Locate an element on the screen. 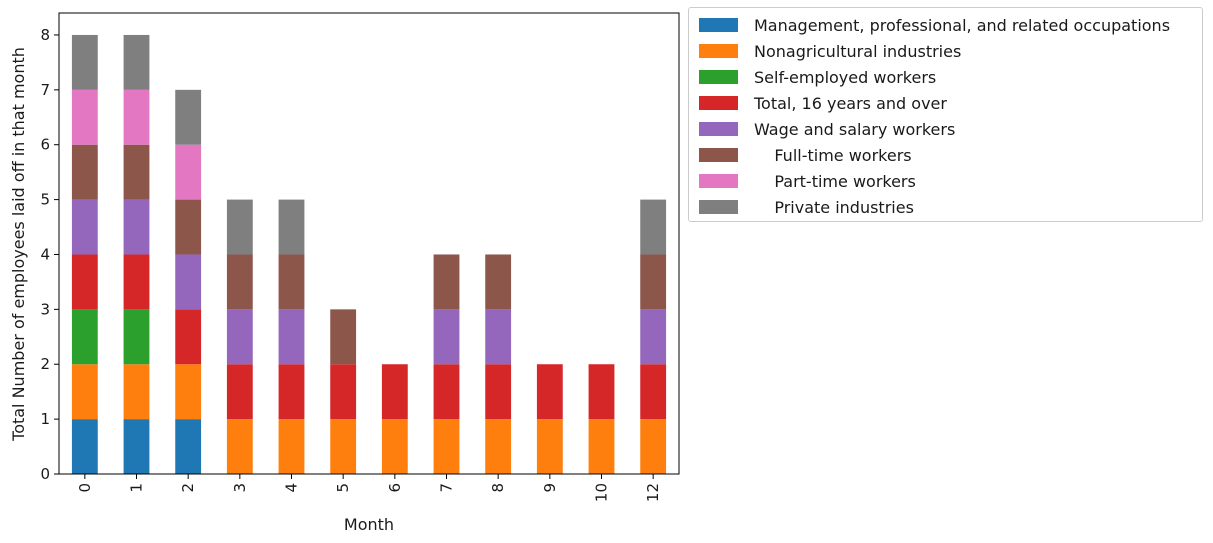 This screenshot has height=543, width=1213. legend-label: Nonagricultural industries is located at coordinates (858, 51).